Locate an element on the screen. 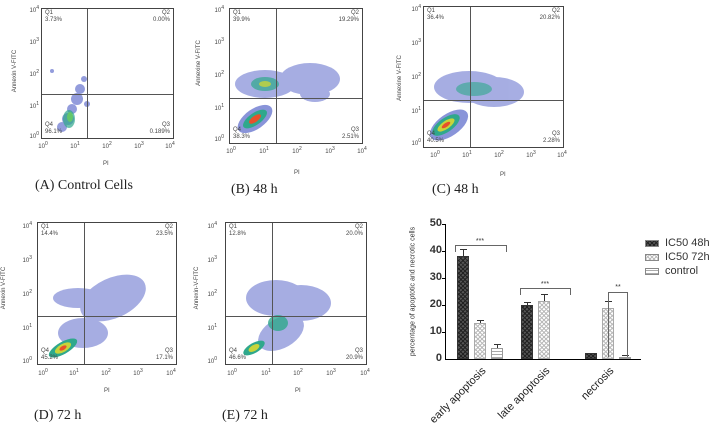 The width and height of the screenshot is (716, 432). bar-late-72h is located at coordinates (544, 330).